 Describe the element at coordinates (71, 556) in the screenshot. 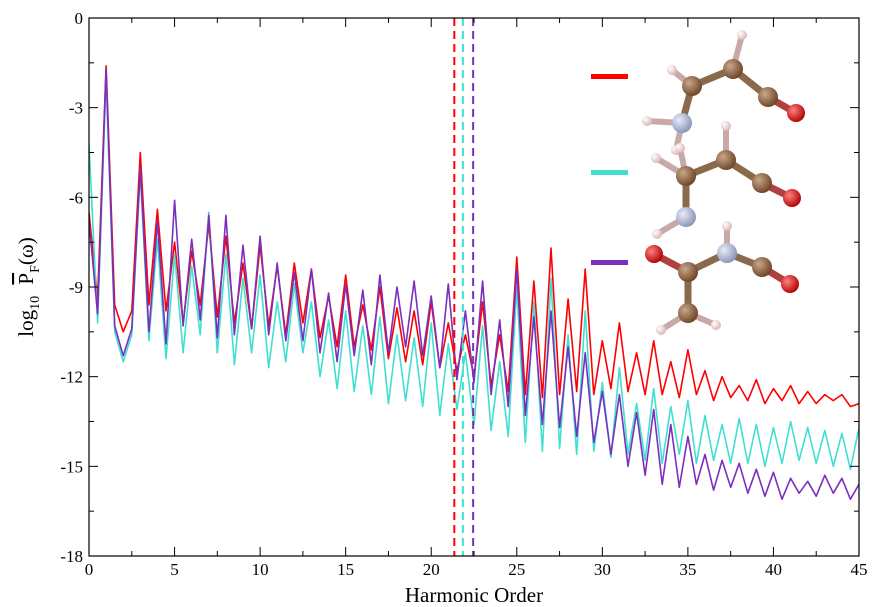

I see `y-tick-label: -18` at that location.